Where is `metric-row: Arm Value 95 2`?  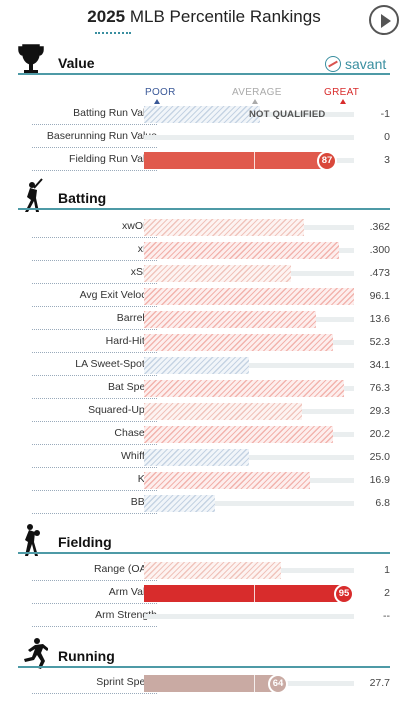
metric-row: Arm Value 95 2 is located at coordinates (204, 594).